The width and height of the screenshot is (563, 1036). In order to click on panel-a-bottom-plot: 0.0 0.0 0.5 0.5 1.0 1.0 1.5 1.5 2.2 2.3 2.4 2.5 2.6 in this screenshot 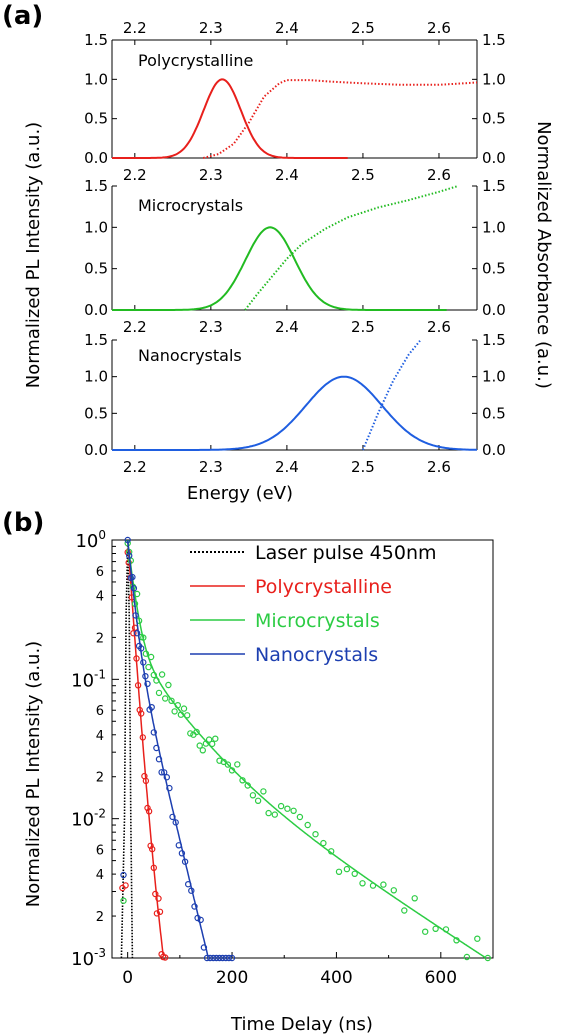, I will do `click(295, 403)`.